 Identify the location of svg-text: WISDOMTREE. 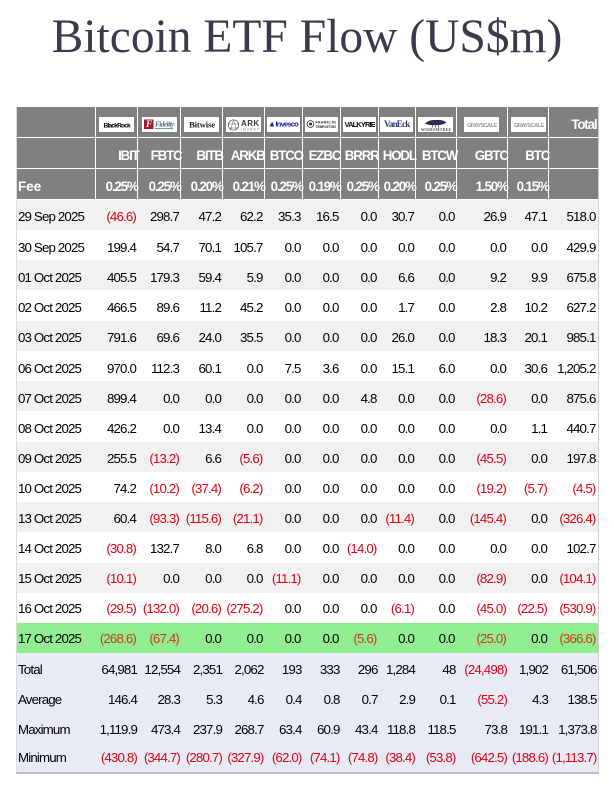
(436, 129).